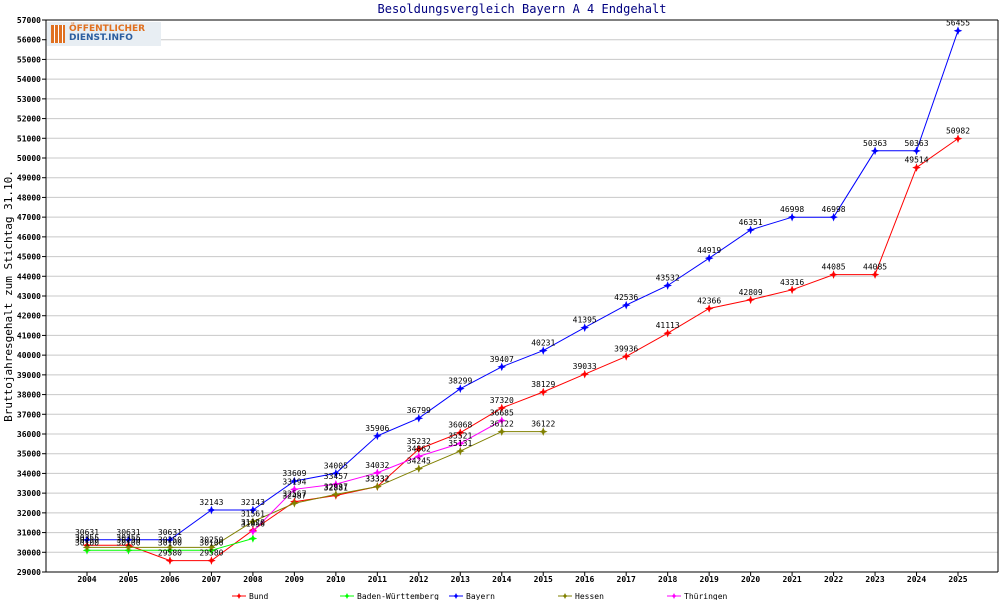 Image resolution: width=1000 pixels, height=600 pixels. I want to click on legend-item: Bund, so click(250, 596).